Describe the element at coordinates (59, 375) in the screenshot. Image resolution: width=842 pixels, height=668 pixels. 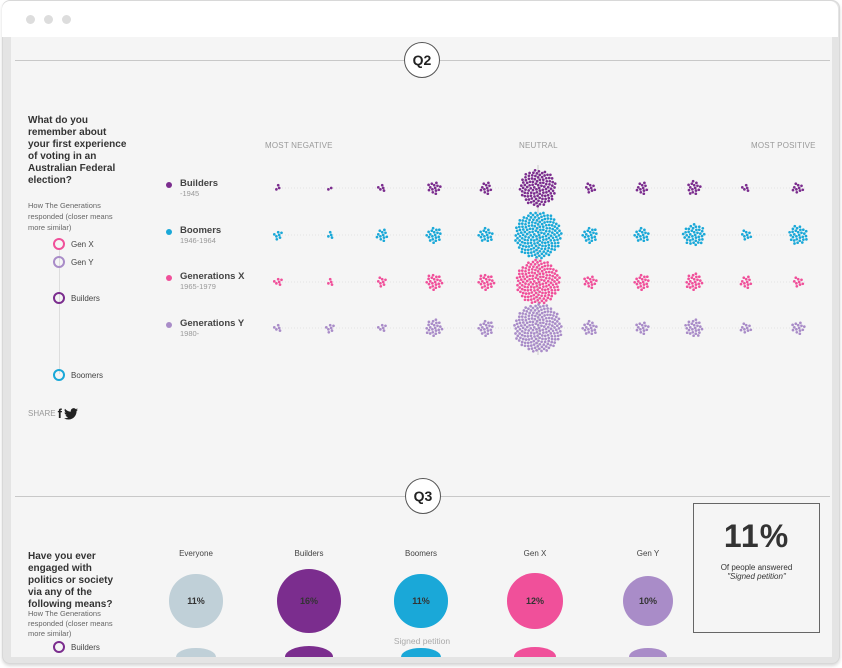
I see `ring-icon` at that location.